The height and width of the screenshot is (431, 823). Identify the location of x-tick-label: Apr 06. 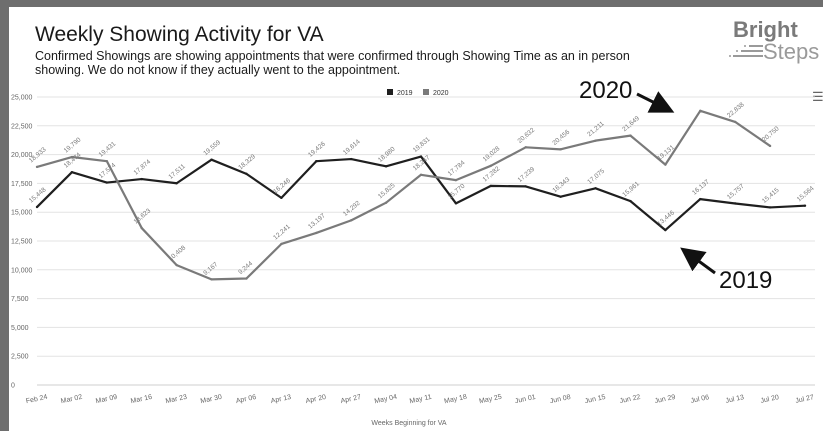
(246, 399).